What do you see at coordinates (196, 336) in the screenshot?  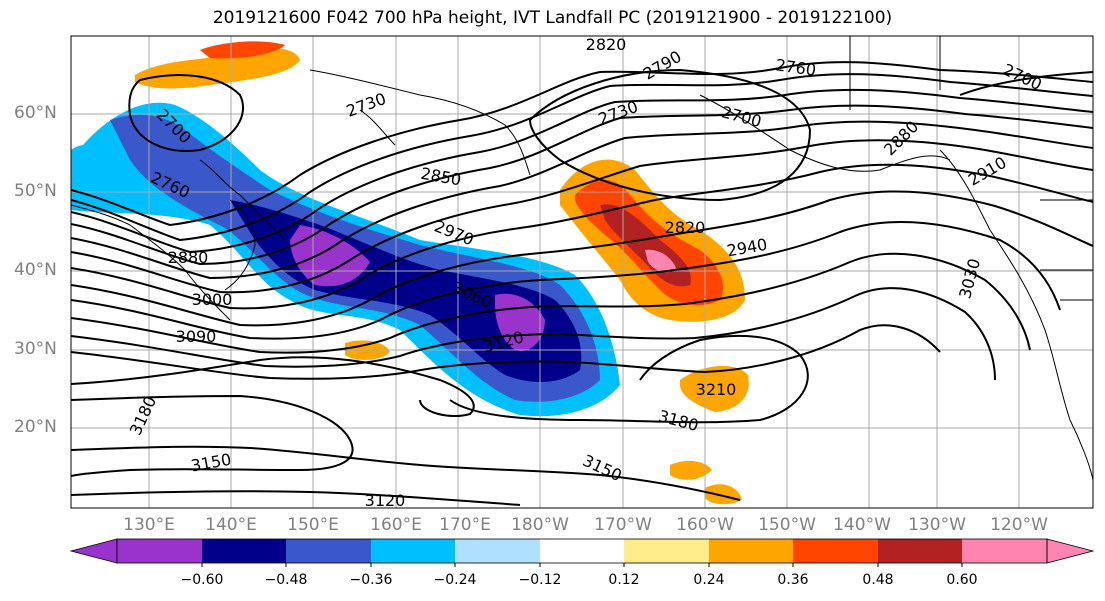 I see `contour-label: 3090` at bounding box center [196, 336].